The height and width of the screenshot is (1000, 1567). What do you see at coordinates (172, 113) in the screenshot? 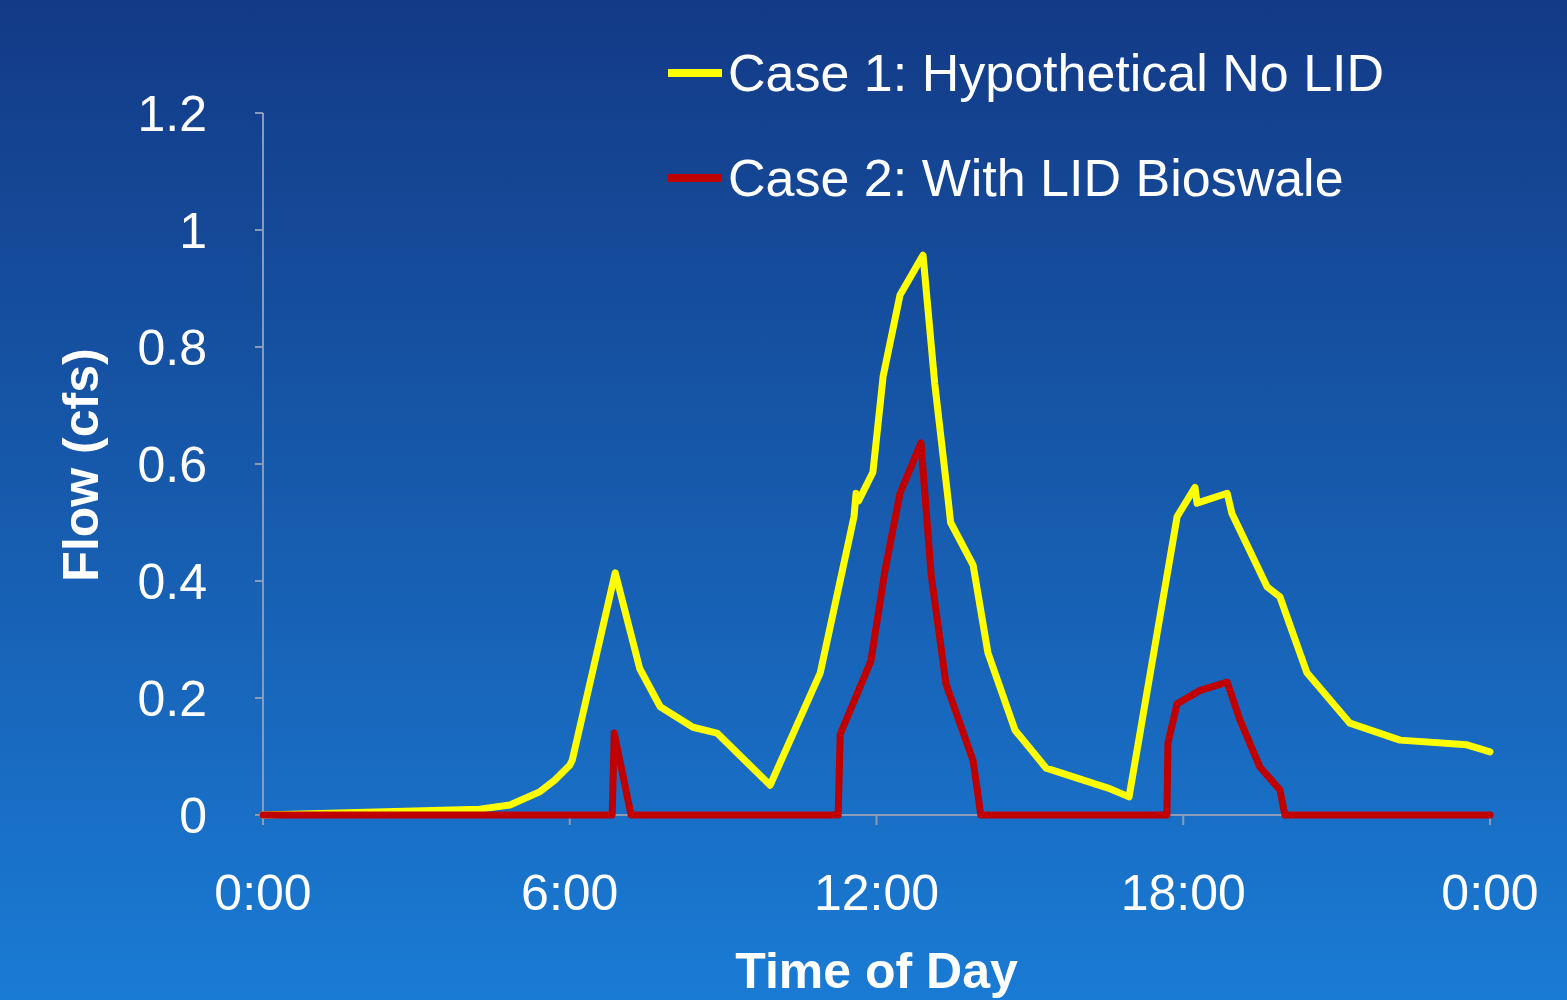
I see `y-tick-label: 1.2` at bounding box center [172, 113].